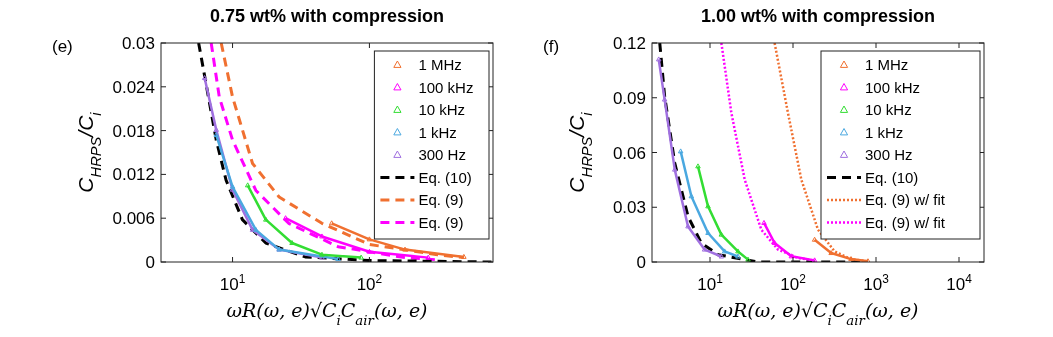 The width and height of the screenshot is (1053, 337). I want to click on y-tick-label: 0.018, so click(133, 131).